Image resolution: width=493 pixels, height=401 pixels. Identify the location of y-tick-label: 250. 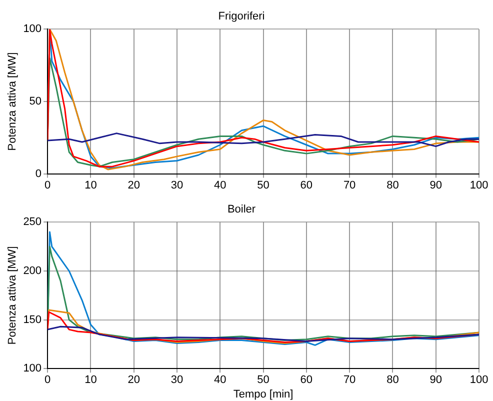
(32, 222).